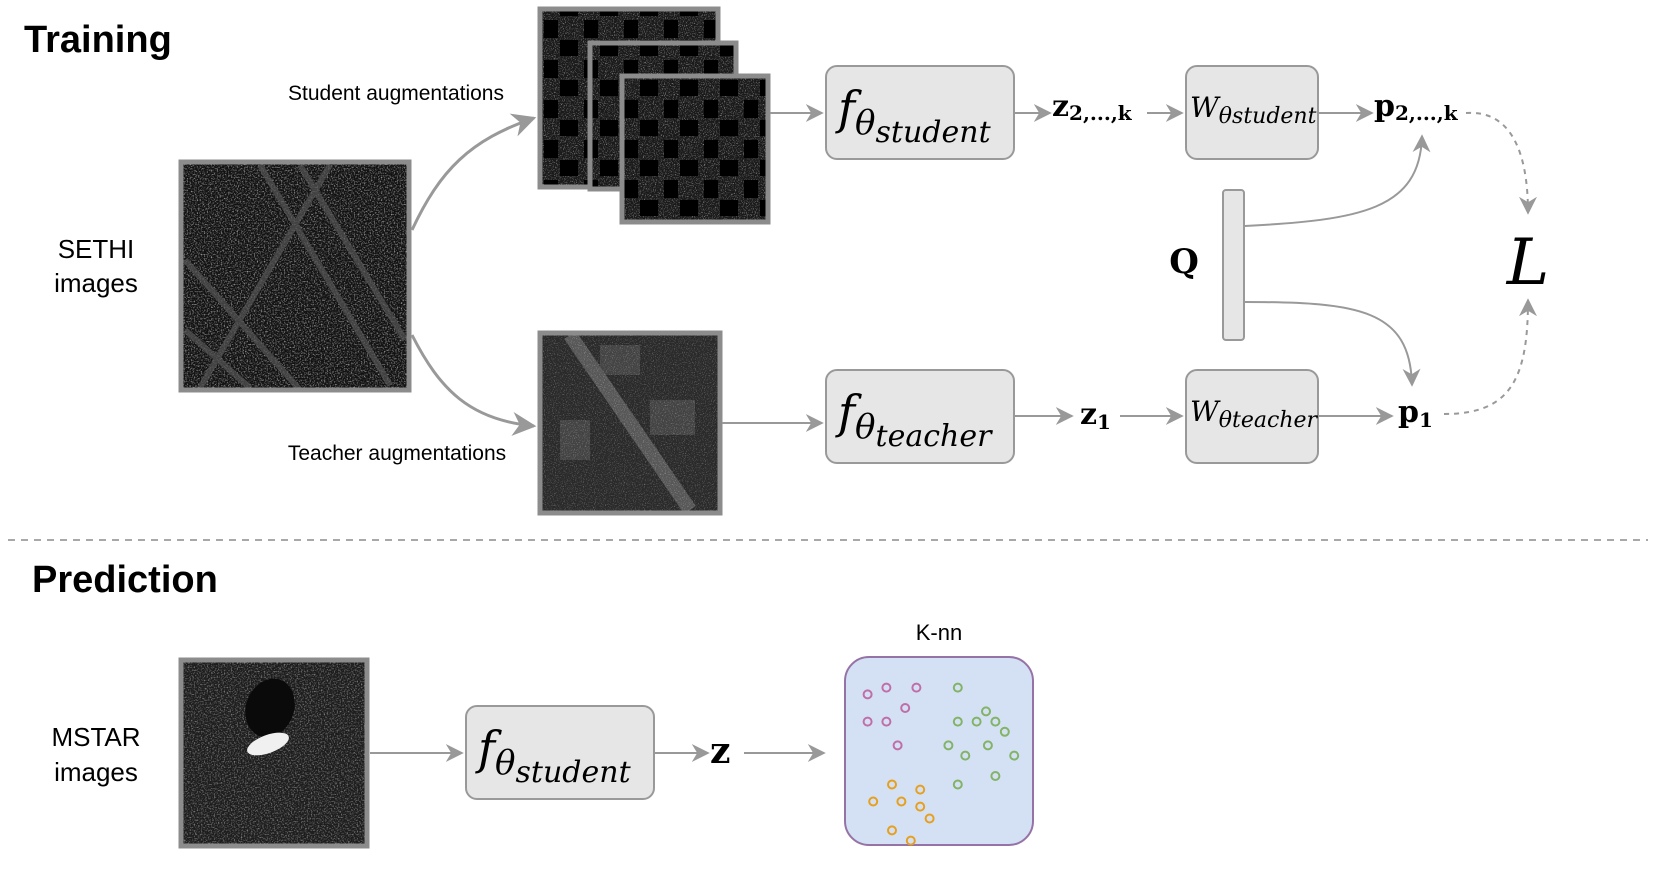 Image resolution: width=1654 pixels, height=896 pixels. What do you see at coordinates (96, 283) in the screenshot?
I see `sethi-label-line2: images` at bounding box center [96, 283].